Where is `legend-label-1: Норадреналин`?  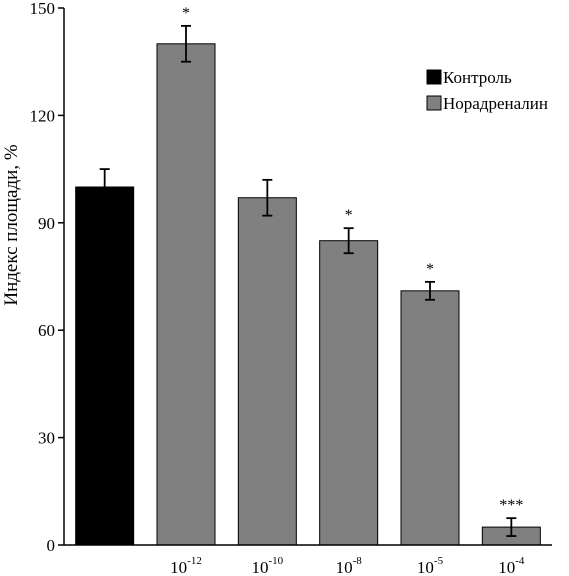 legend-label-1: Норадреналин is located at coordinates (495, 103).